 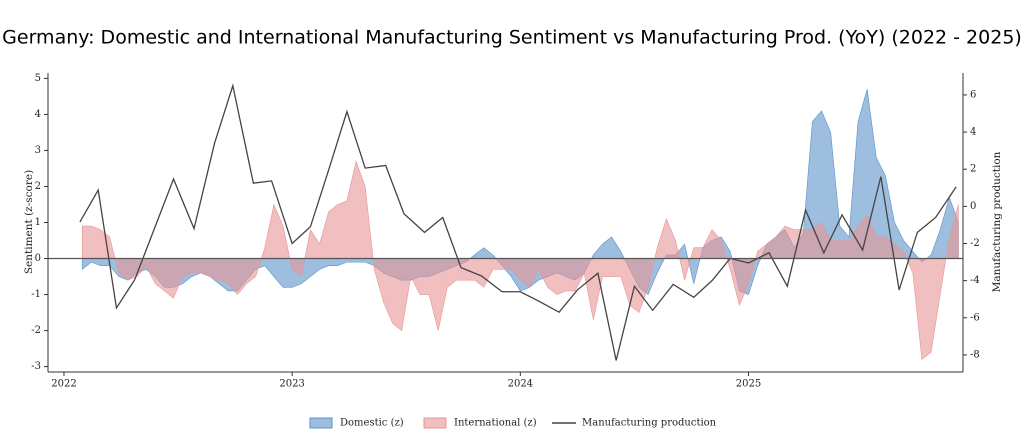 I want to click on y-tick-label: 4, so click(x=38, y=114).